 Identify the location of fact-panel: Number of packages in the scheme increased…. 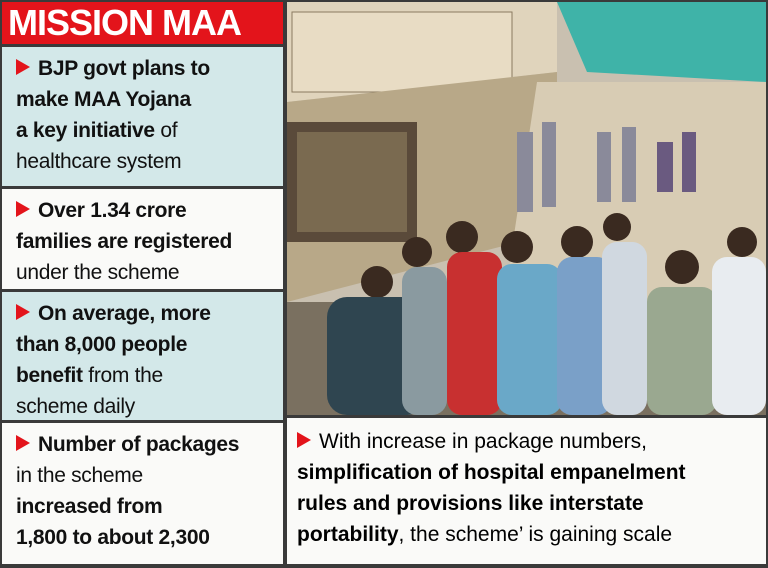
(142, 493).